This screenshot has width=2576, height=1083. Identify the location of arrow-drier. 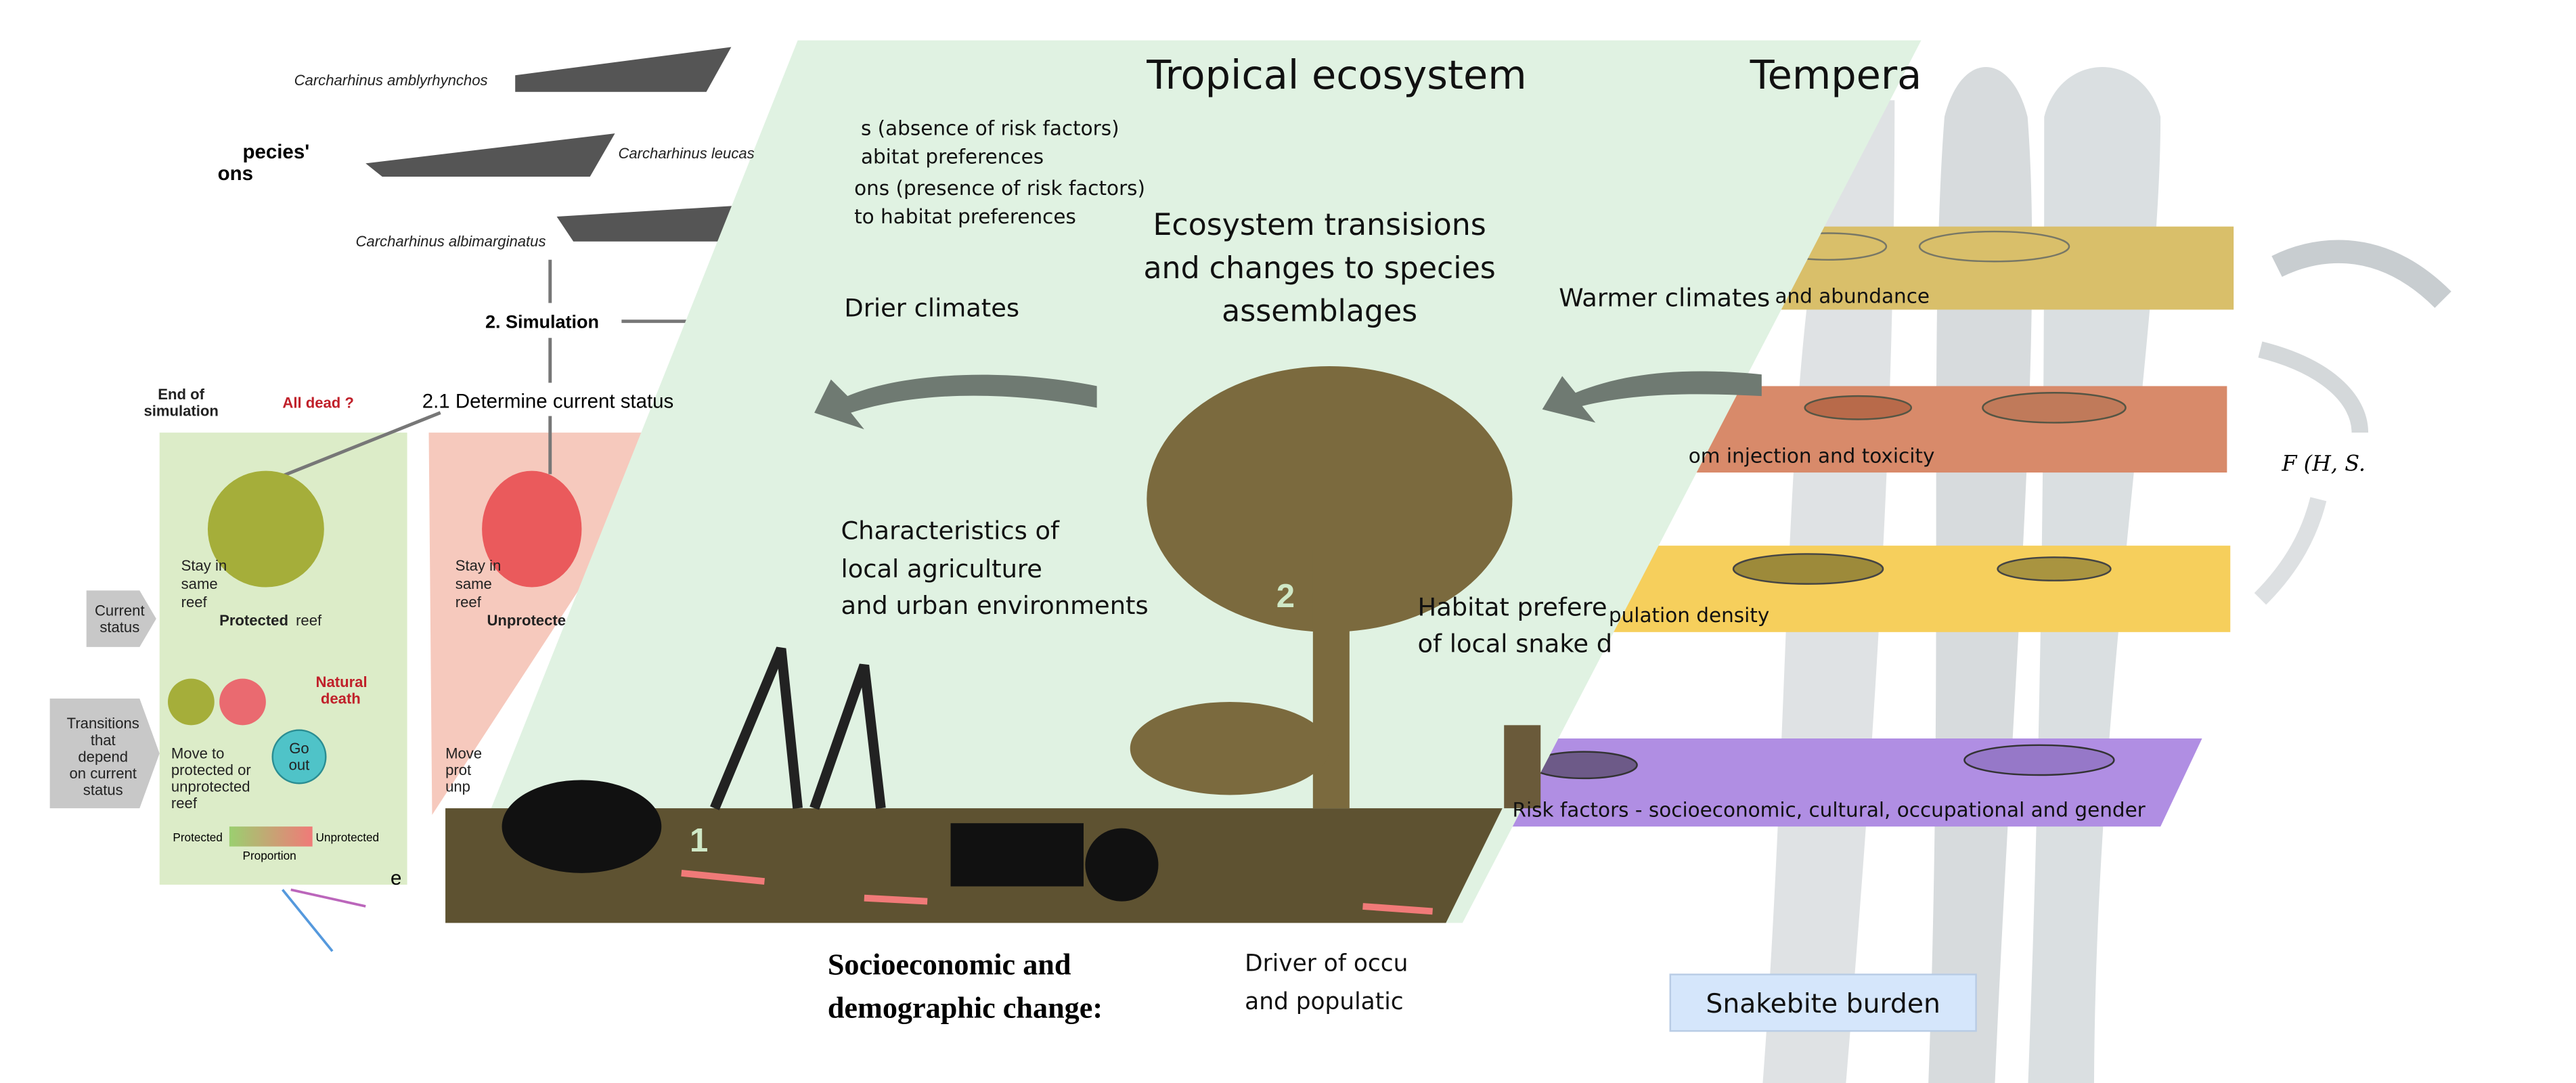
(955, 402).